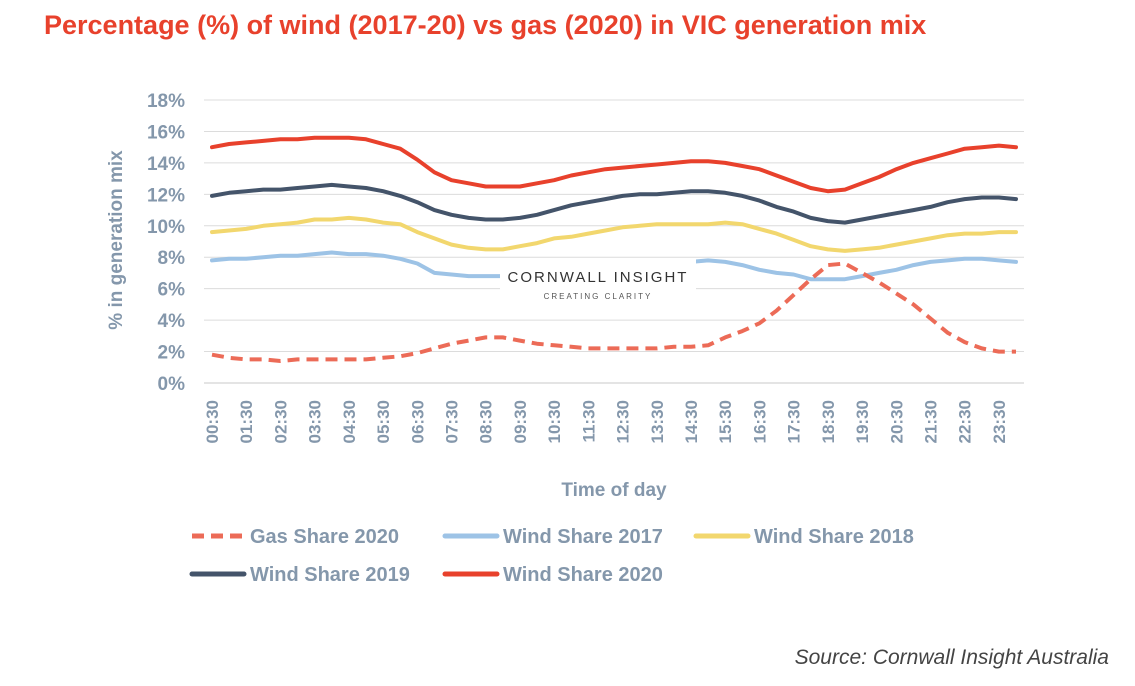 The height and width of the screenshot is (686, 1135). Describe the element at coordinates (691, 421) in the screenshot. I see `x-tick-label: 14:30` at that location.